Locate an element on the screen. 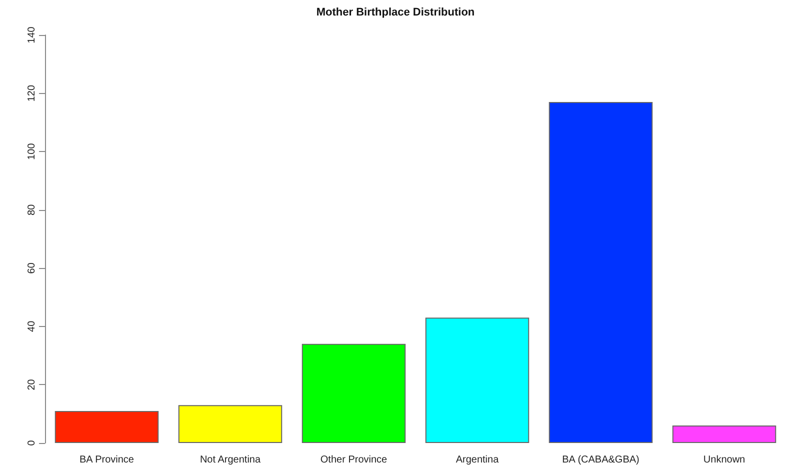 The image size is (791, 470). chart-title: Mother Birthplace Distribution is located at coordinates (395, 12).